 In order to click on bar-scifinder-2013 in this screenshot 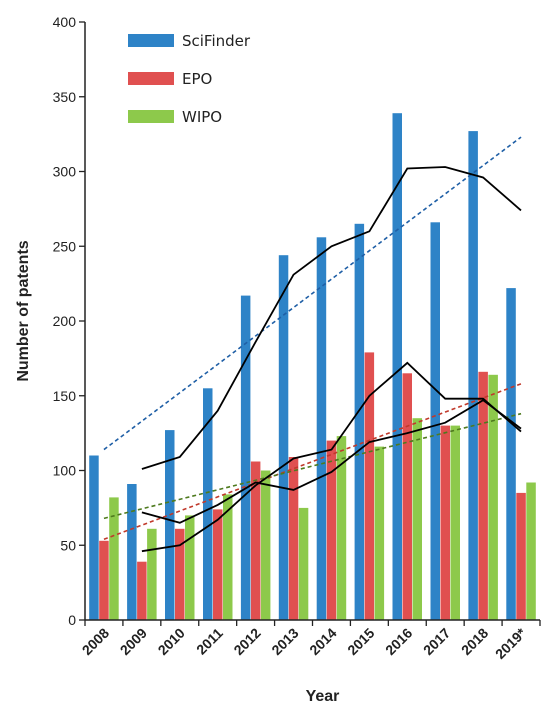, I will do `click(283, 437)`.